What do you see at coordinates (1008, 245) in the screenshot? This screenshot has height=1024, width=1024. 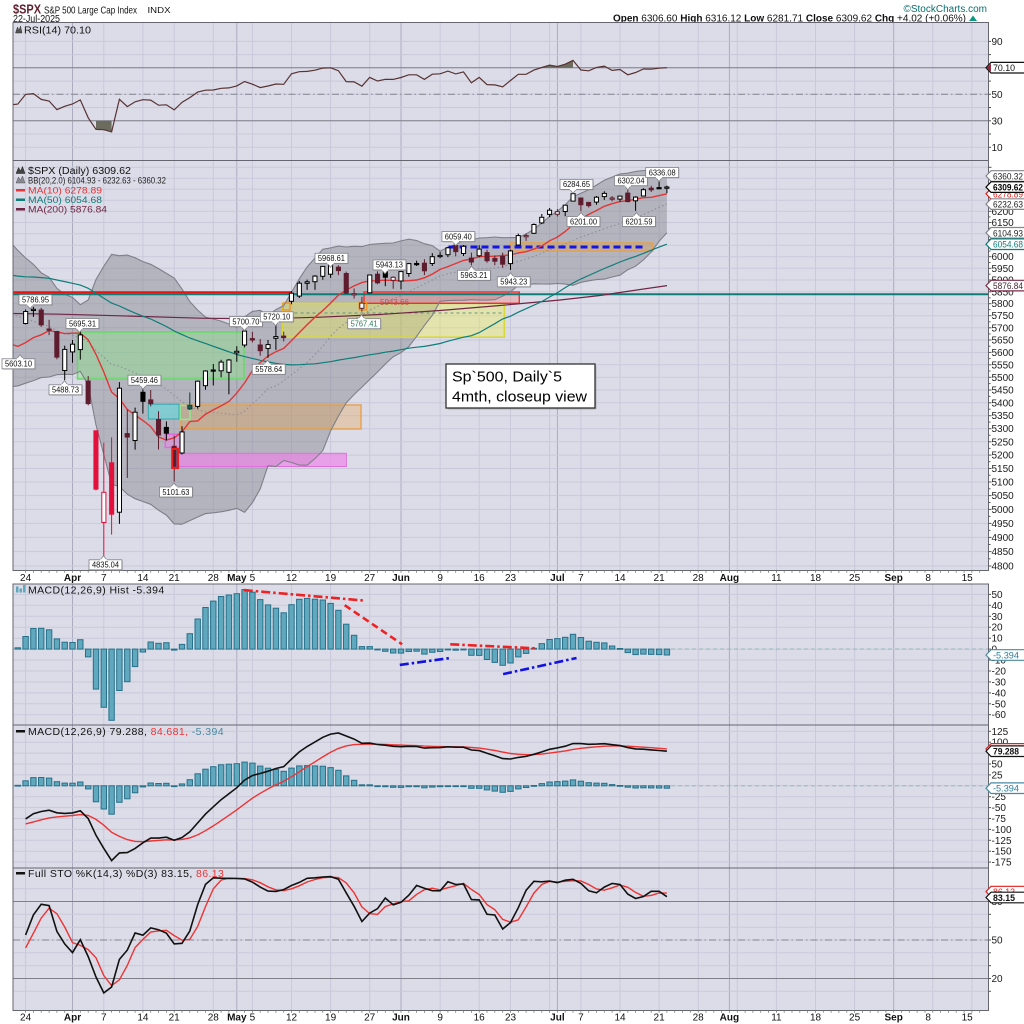 I see `svg-text: 6054.68` at bounding box center [1008, 245].